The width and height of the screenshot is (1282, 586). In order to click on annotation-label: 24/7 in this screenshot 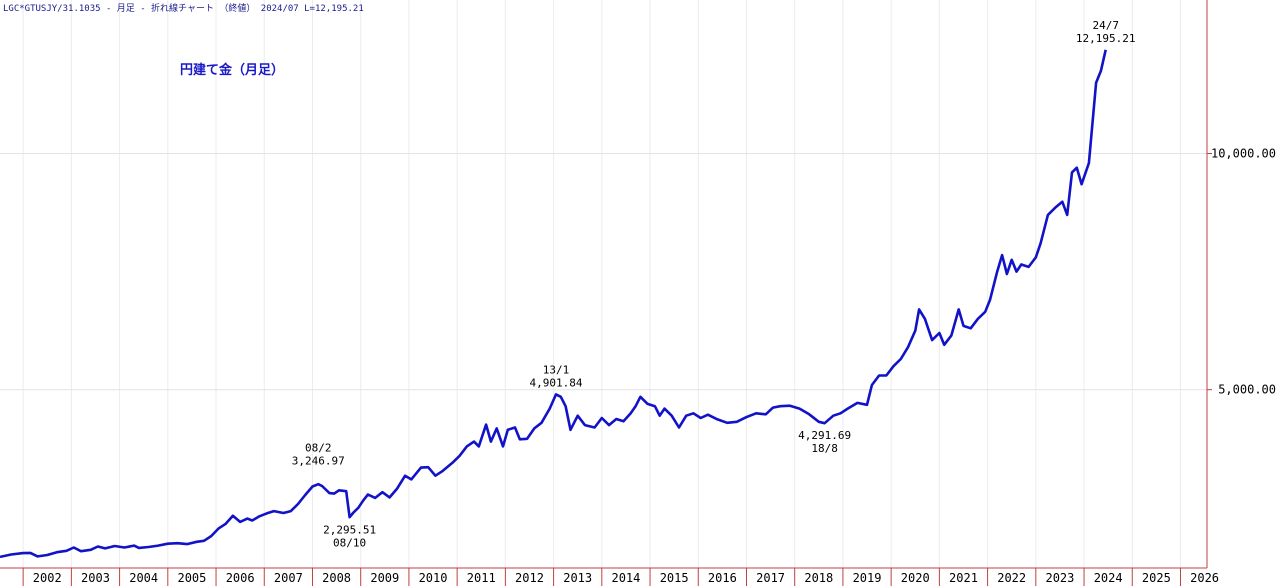, I will do `click(1105, 25)`.